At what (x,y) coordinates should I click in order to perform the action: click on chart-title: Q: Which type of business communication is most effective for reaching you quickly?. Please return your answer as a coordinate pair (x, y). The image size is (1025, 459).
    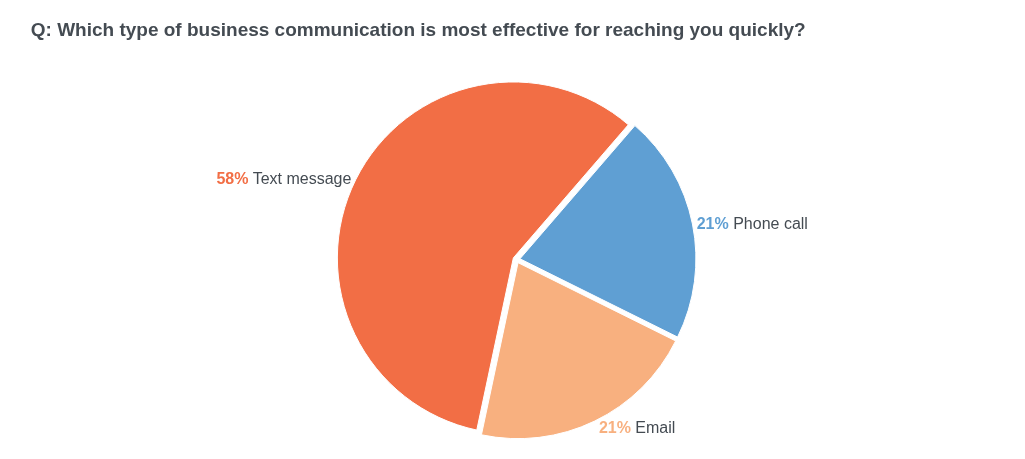
    Looking at the image, I should click on (418, 30).